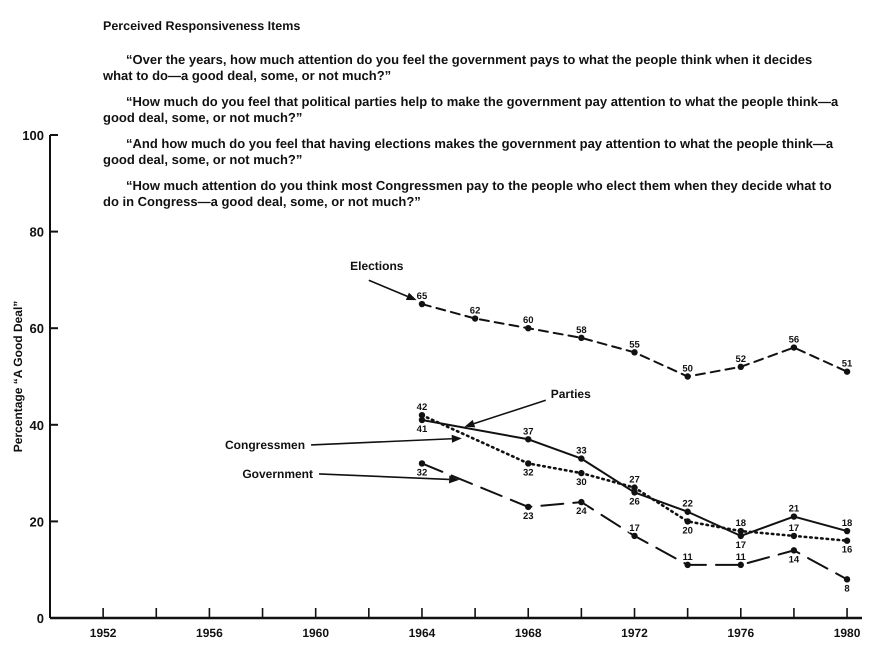 Image resolution: width=870 pixels, height=653 pixels. What do you see at coordinates (422, 408) in the screenshot?
I see `data-label: 42` at bounding box center [422, 408].